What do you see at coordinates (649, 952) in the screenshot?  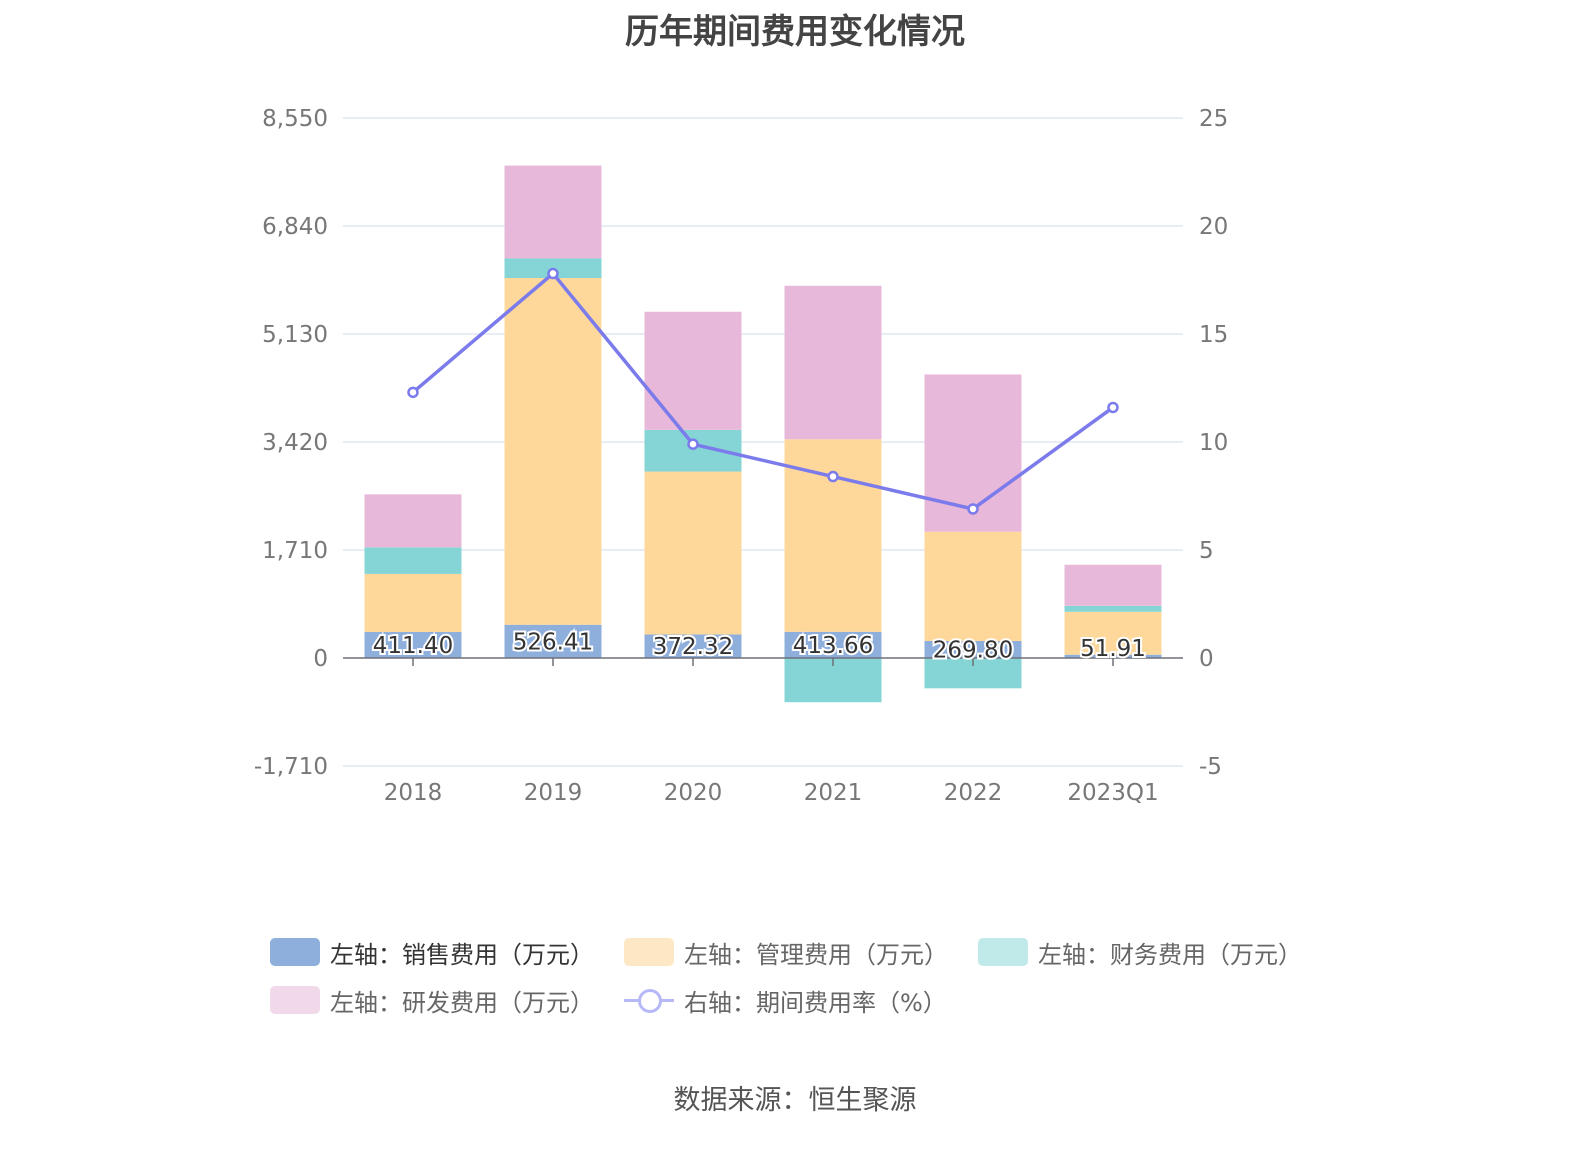 I see `legend-swatch-admin` at bounding box center [649, 952].